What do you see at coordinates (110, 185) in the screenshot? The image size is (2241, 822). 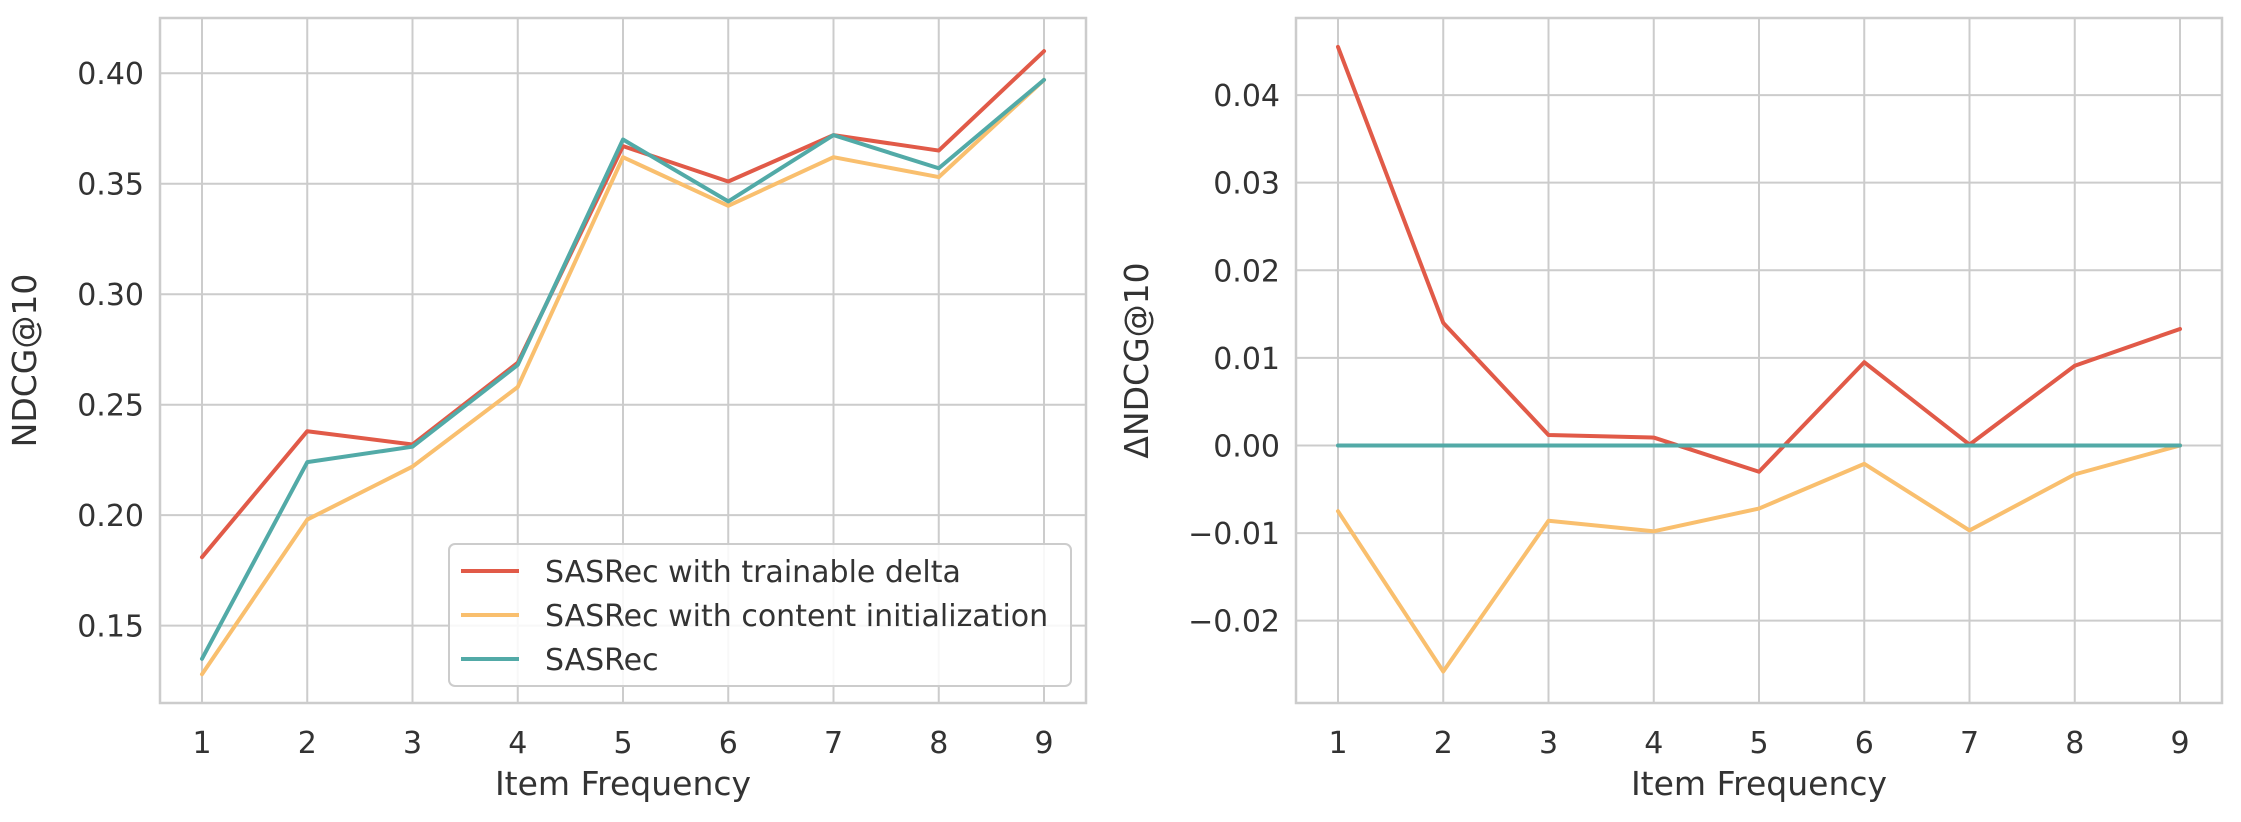 I see `y-tick-label: 0.35` at bounding box center [110, 185].